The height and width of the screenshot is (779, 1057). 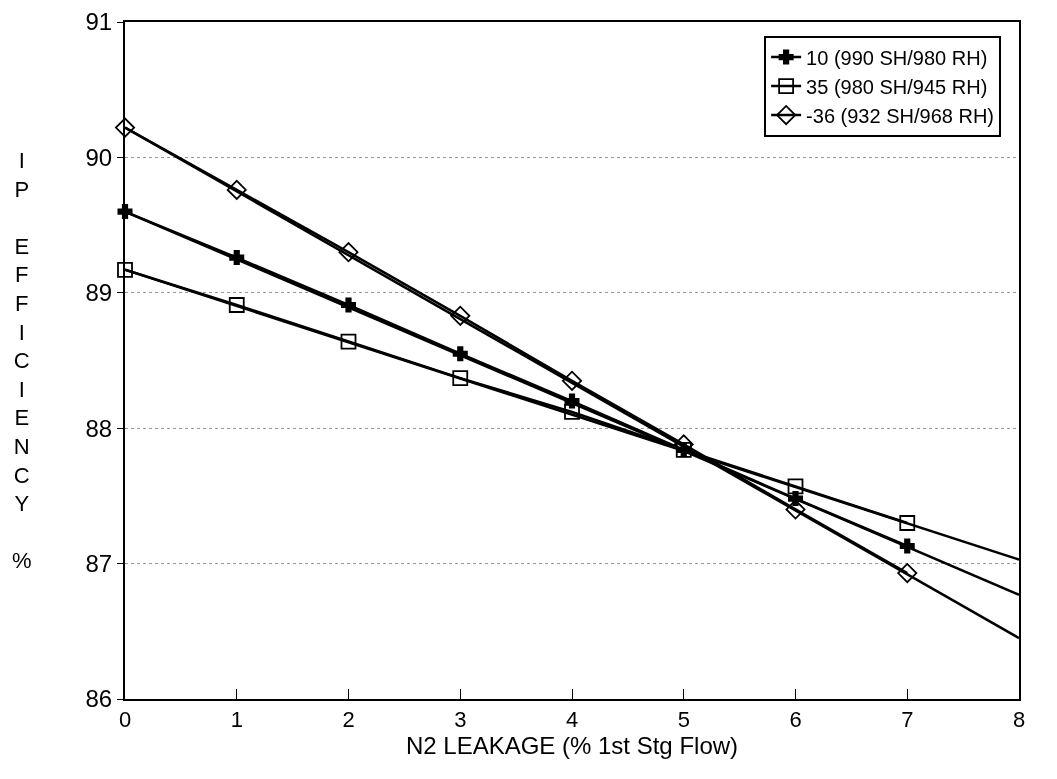 I want to click on y-tick-label: 89, so click(x=99, y=293).